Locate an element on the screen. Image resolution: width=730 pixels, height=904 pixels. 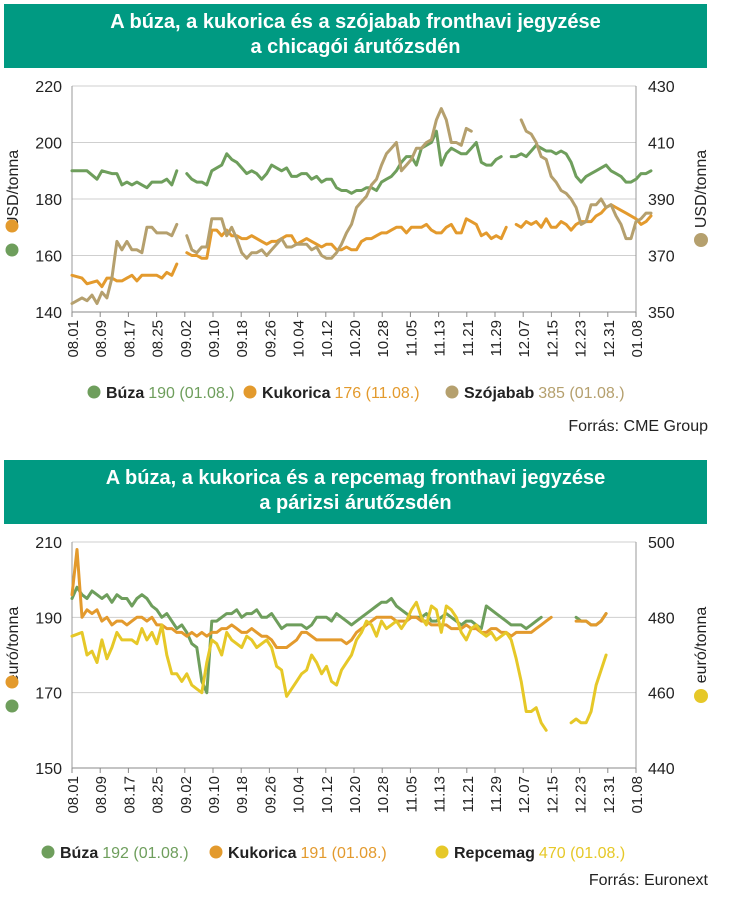
chart1-left-tick-label: 180 is located at coordinates (48, 200).